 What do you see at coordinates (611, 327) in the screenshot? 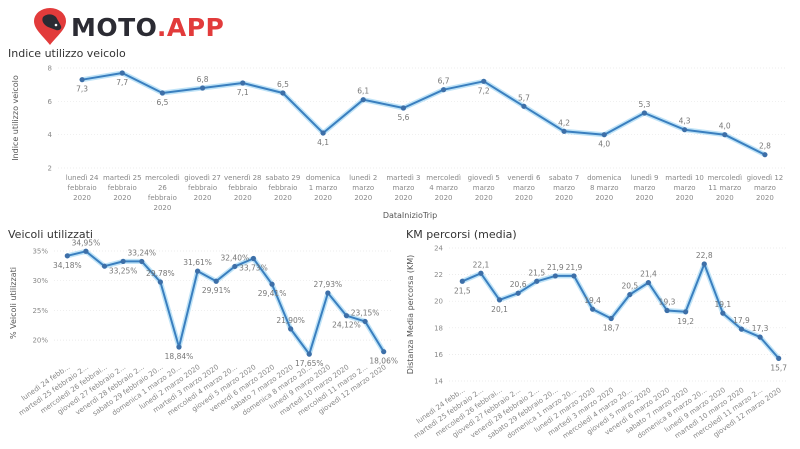
I see `data-label: 18,7` at bounding box center [611, 327].